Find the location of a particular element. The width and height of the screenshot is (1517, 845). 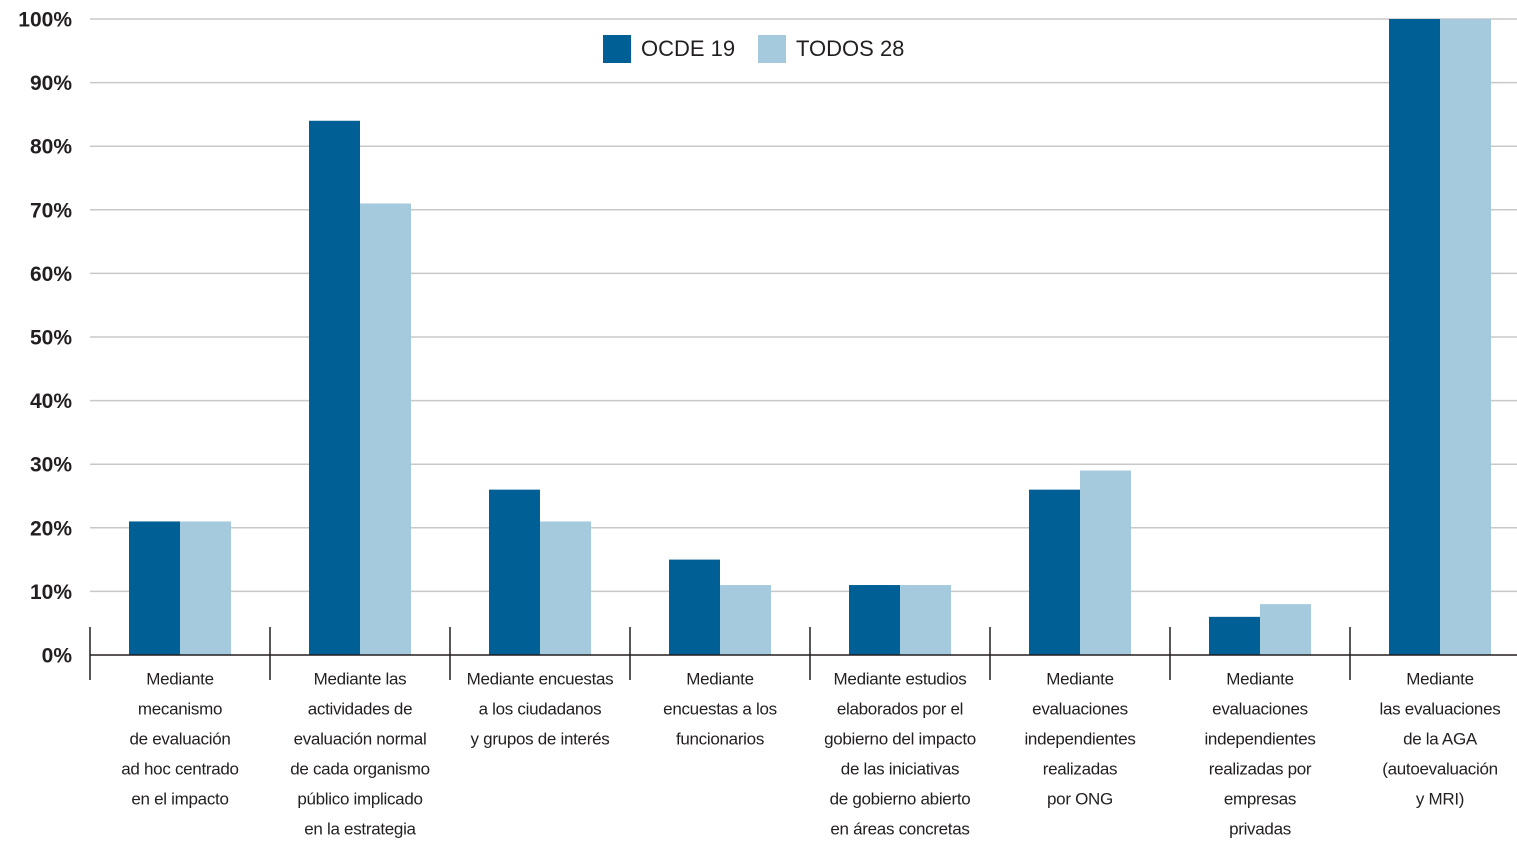

y-tick-label: 70% is located at coordinates (51, 210).